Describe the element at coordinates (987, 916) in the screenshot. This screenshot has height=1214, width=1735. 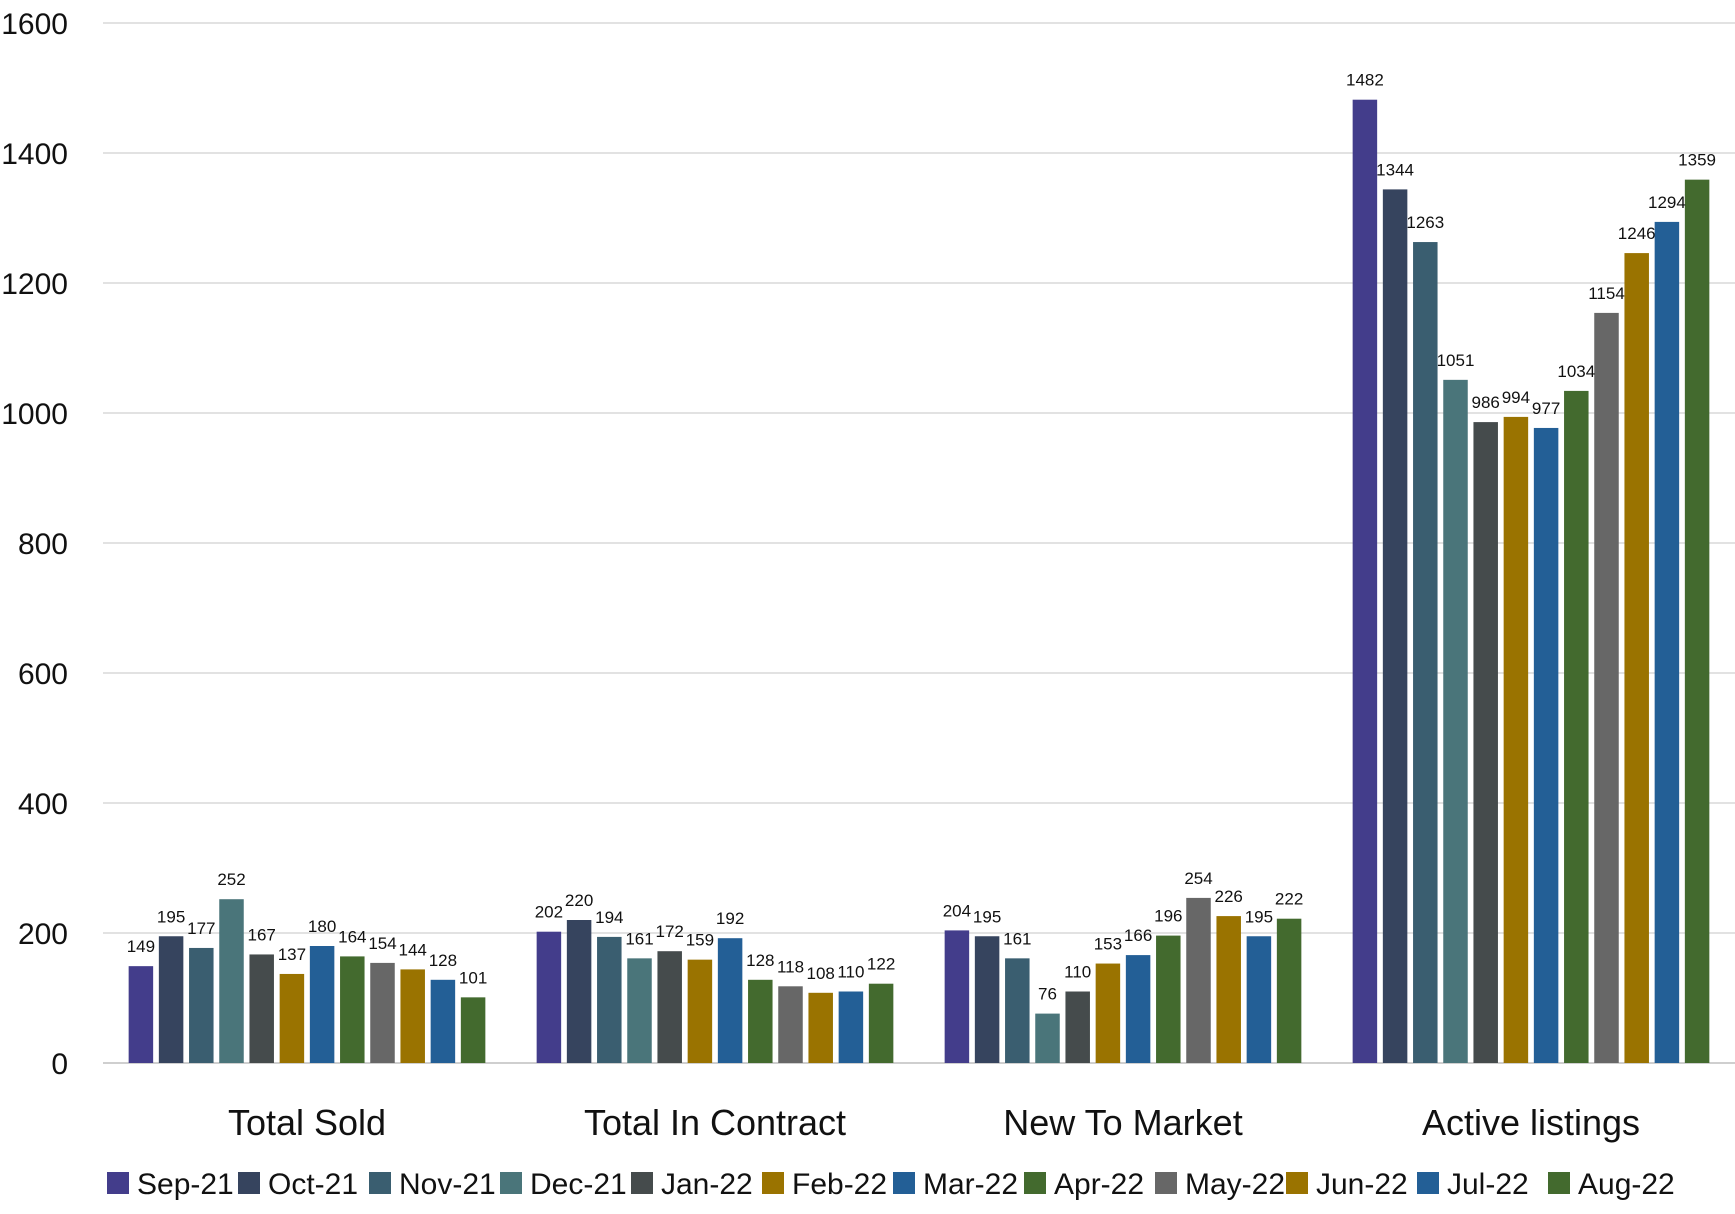
I see `data-label: 195` at that location.